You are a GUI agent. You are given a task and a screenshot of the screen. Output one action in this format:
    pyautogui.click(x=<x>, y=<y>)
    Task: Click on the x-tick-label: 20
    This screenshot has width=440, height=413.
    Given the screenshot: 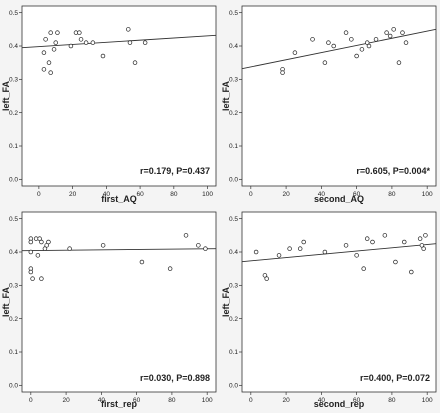 What is the action you would take?
    pyautogui.click(x=66, y=400)
    